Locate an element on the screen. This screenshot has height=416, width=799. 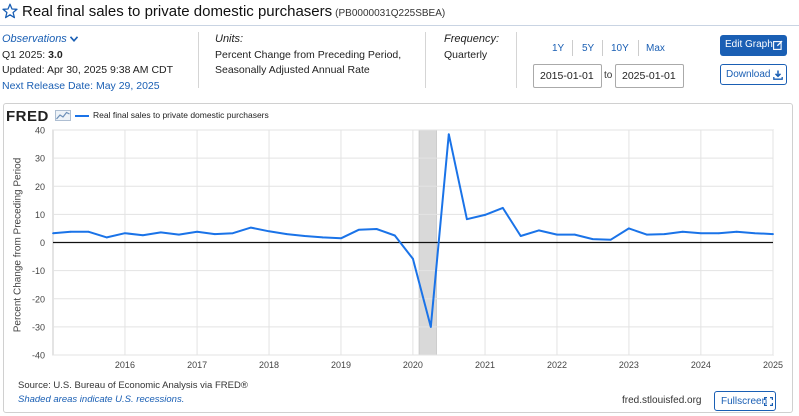
fred-logo: FRED is located at coordinates (27, 116).